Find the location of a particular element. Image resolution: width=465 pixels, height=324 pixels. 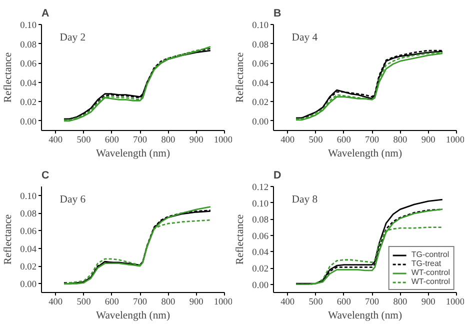

legend-label: TG-control is located at coordinates (430, 254).